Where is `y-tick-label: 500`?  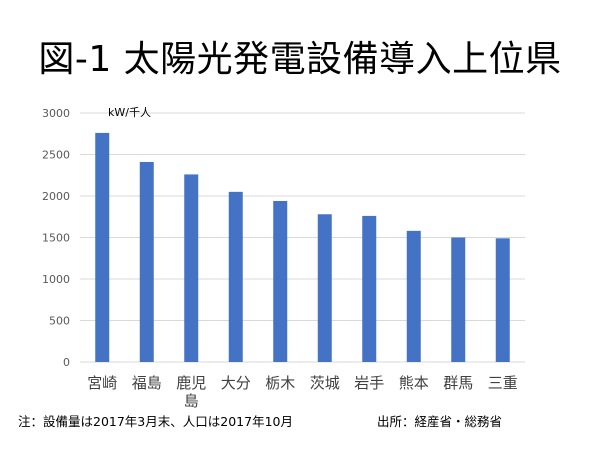
y-tick-label: 500 is located at coordinates (59, 321).